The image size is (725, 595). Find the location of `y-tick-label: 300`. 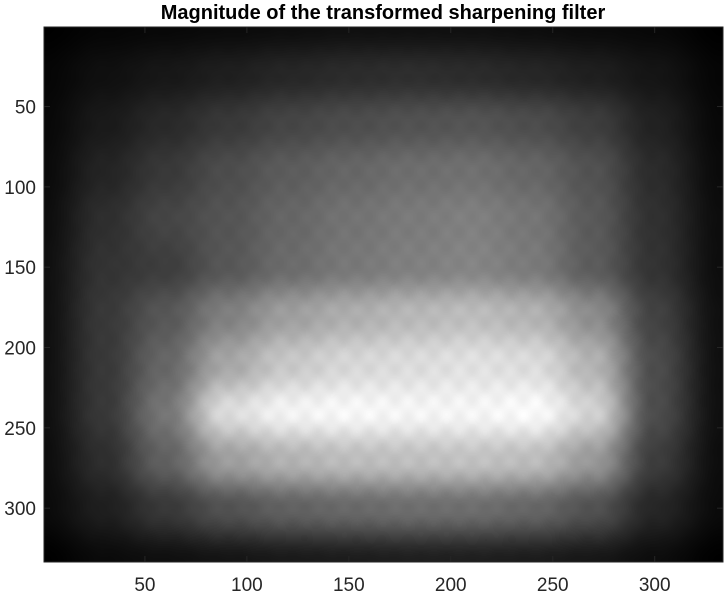

y-tick-label: 300 is located at coordinates (20, 509).